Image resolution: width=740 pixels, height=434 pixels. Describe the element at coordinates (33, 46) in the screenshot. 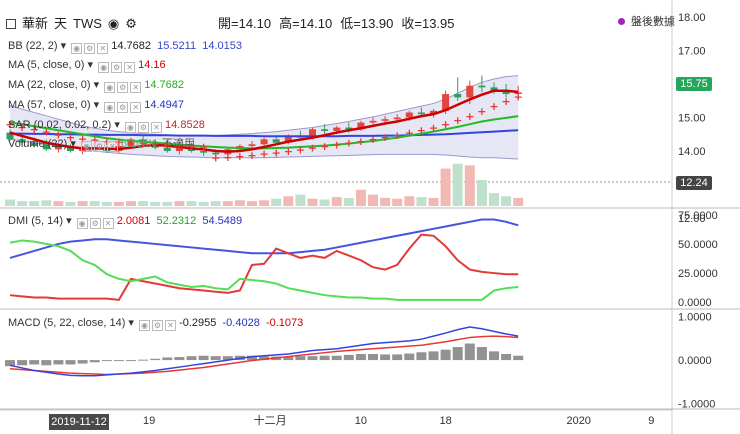

I see `bb-label: BB (22, 2)` at that location.